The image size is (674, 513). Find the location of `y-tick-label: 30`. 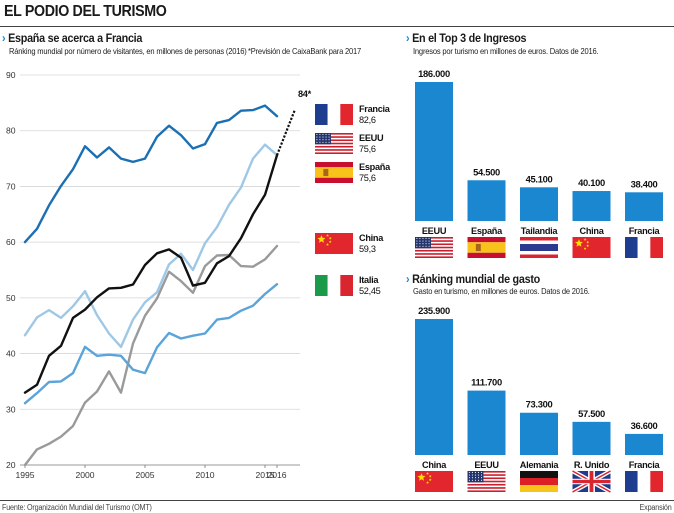

y-tick-label: 30 is located at coordinates (11, 409).